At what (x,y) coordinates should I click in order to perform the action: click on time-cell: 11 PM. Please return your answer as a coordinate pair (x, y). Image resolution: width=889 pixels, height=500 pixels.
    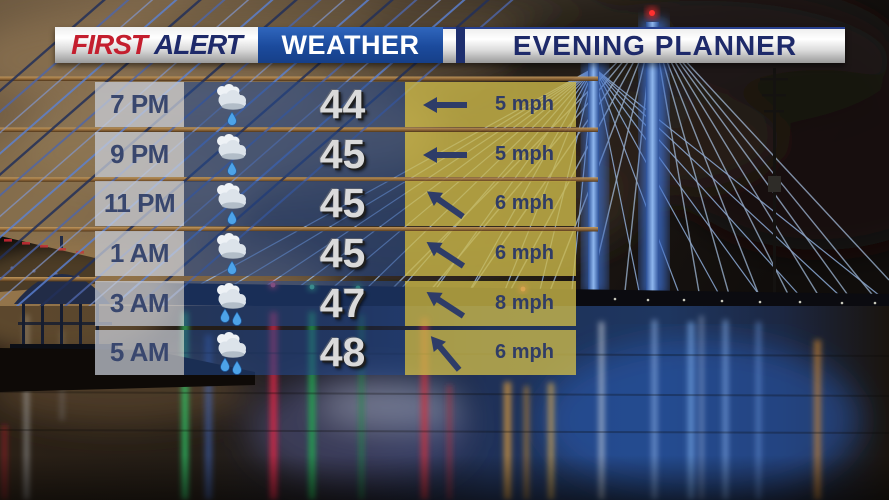
    Looking at the image, I should click on (139, 203).